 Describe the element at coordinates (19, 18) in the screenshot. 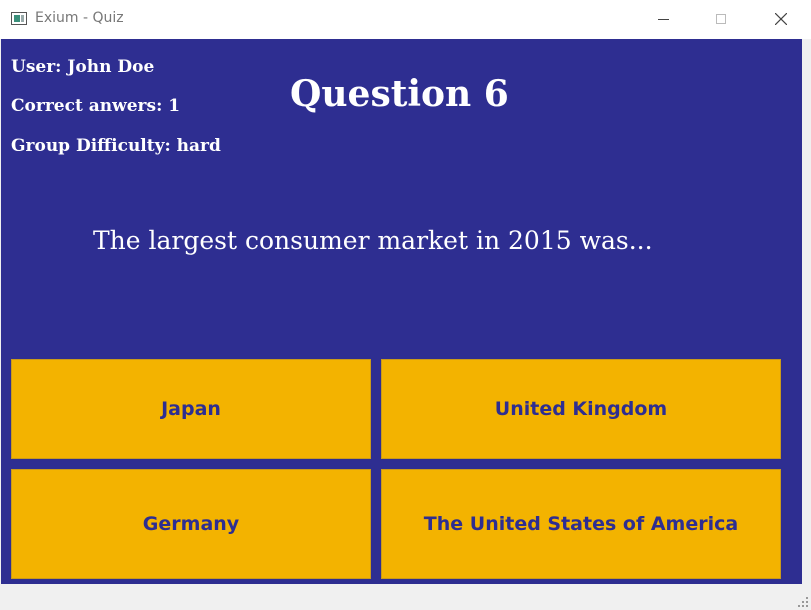

I see `app-icon` at that location.